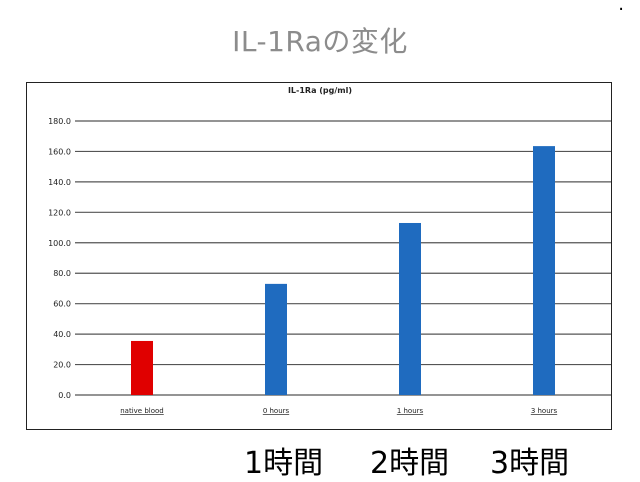 This screenshot has height=482, width=640. I want to click on bar-0-hours, so click(276, 339).